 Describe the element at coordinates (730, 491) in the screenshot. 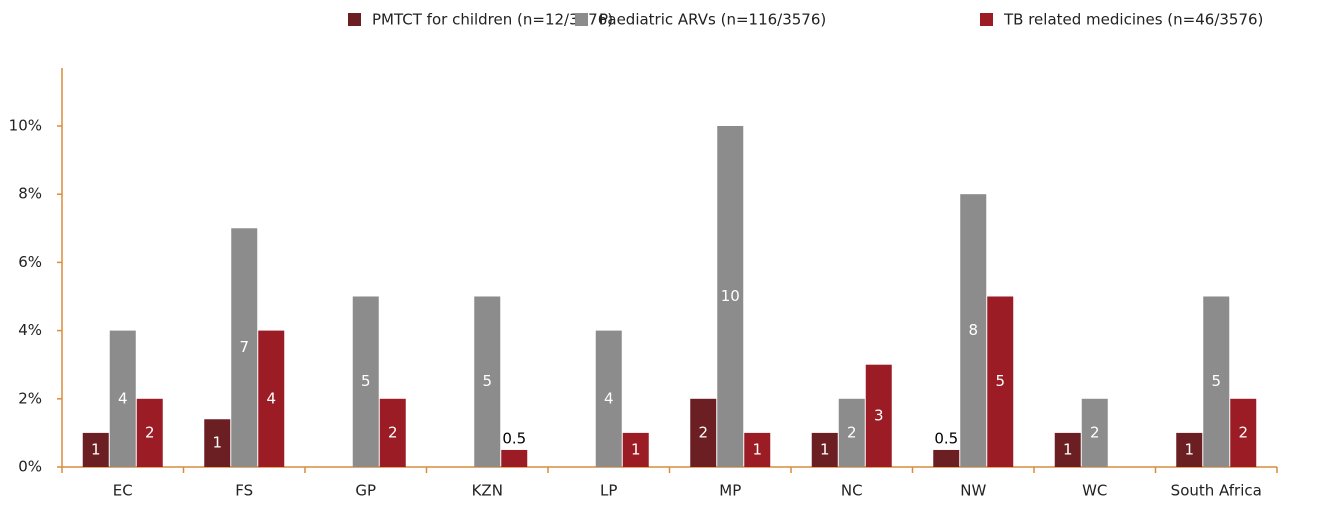

I see `x-tick-label: MP` at that location.